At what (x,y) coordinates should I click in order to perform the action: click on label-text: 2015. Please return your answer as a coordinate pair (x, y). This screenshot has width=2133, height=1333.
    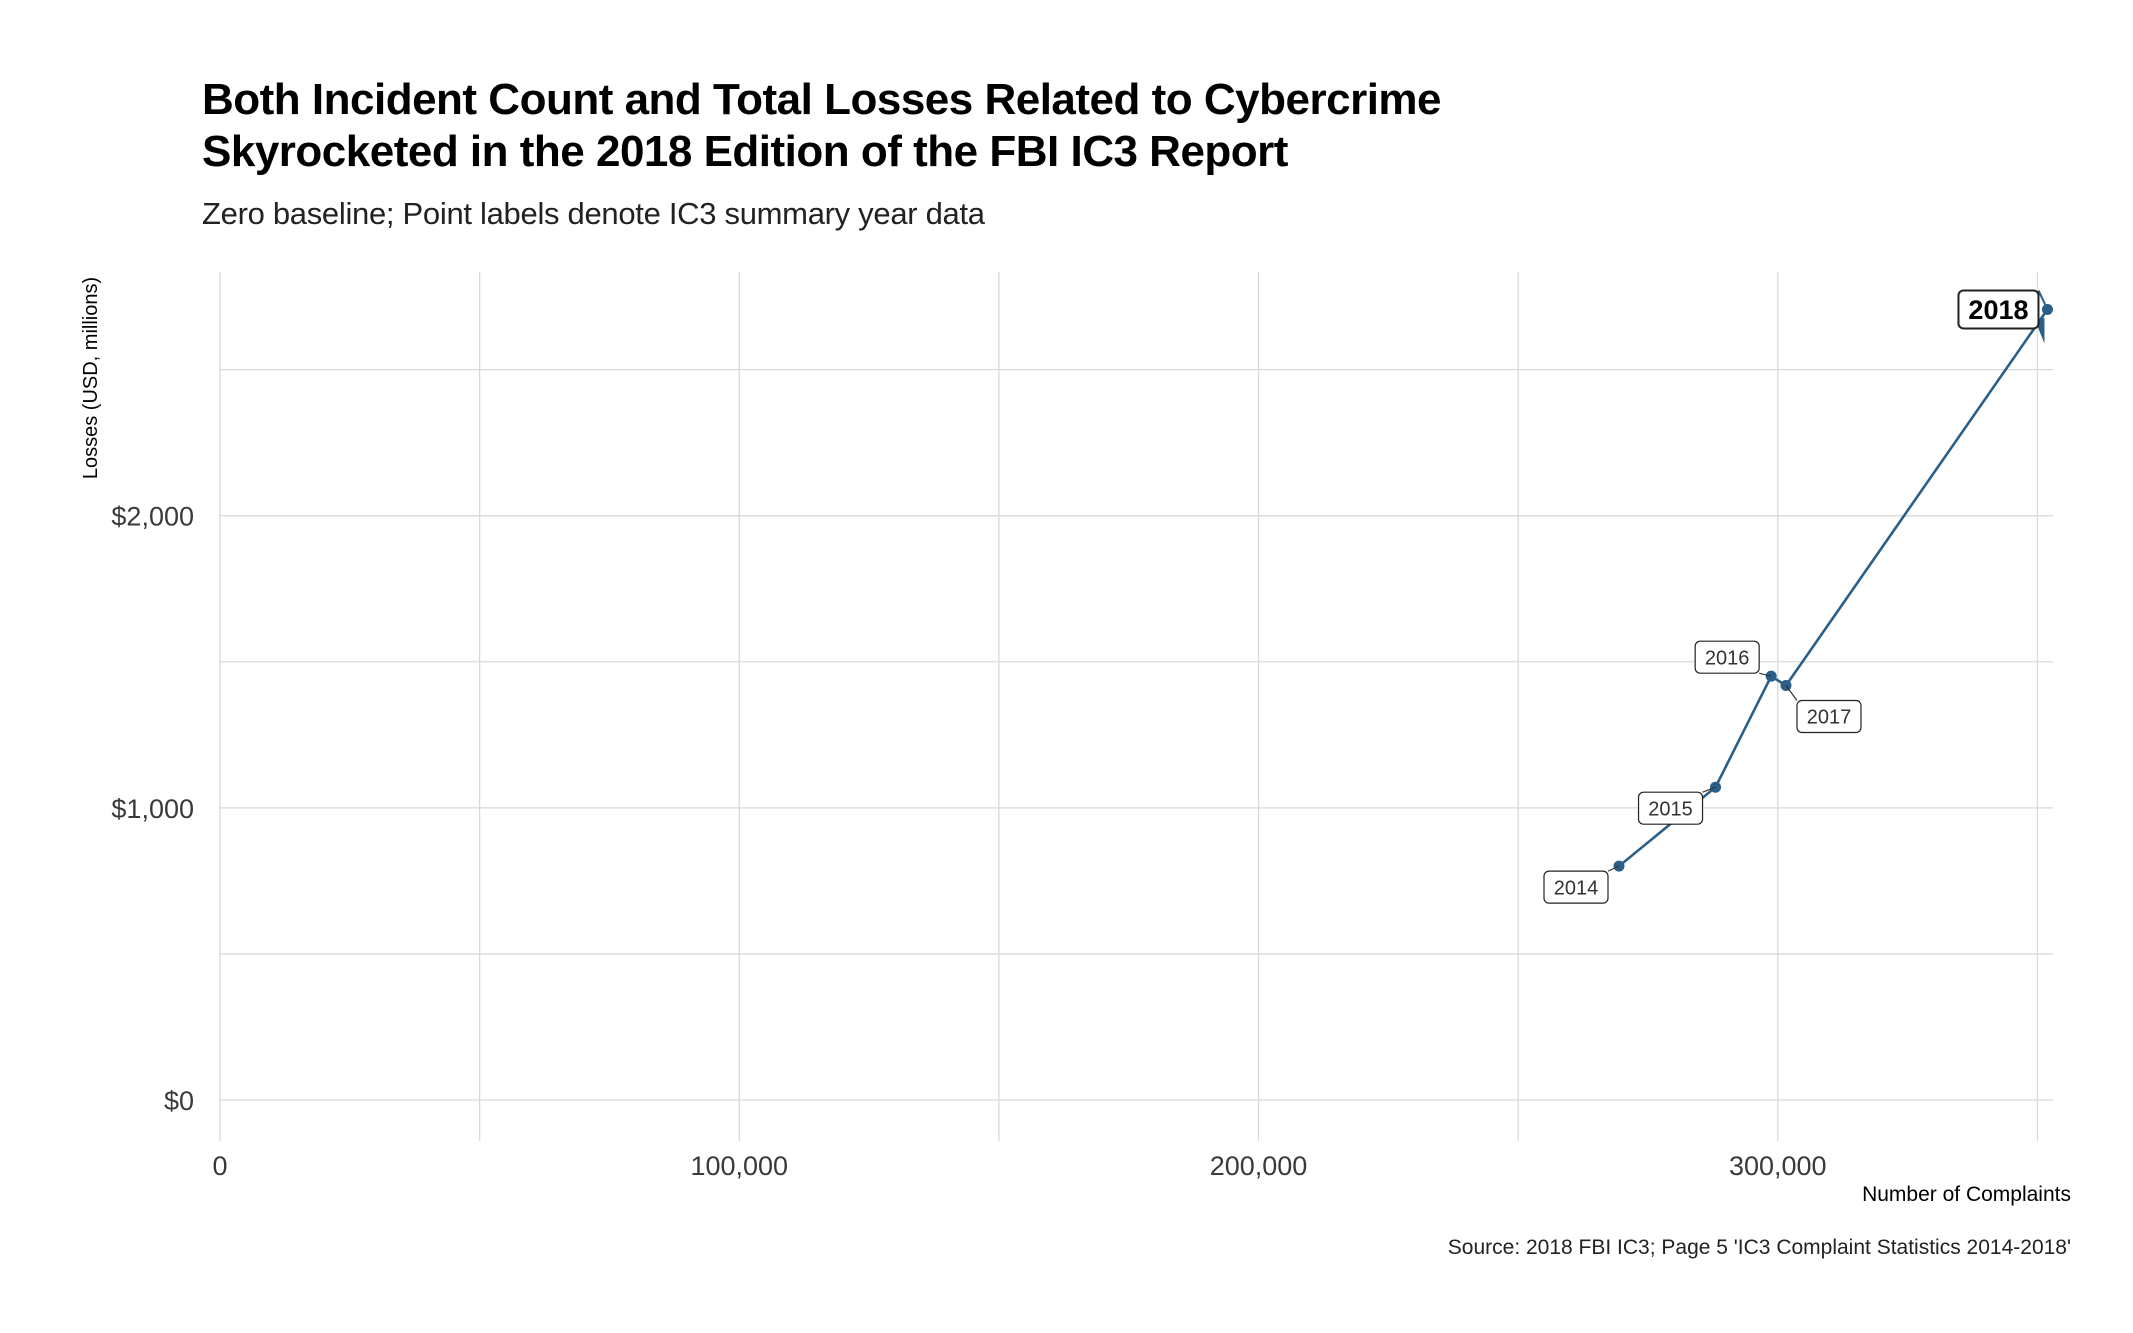
    Looking at the image, I should click on (1670, 809).